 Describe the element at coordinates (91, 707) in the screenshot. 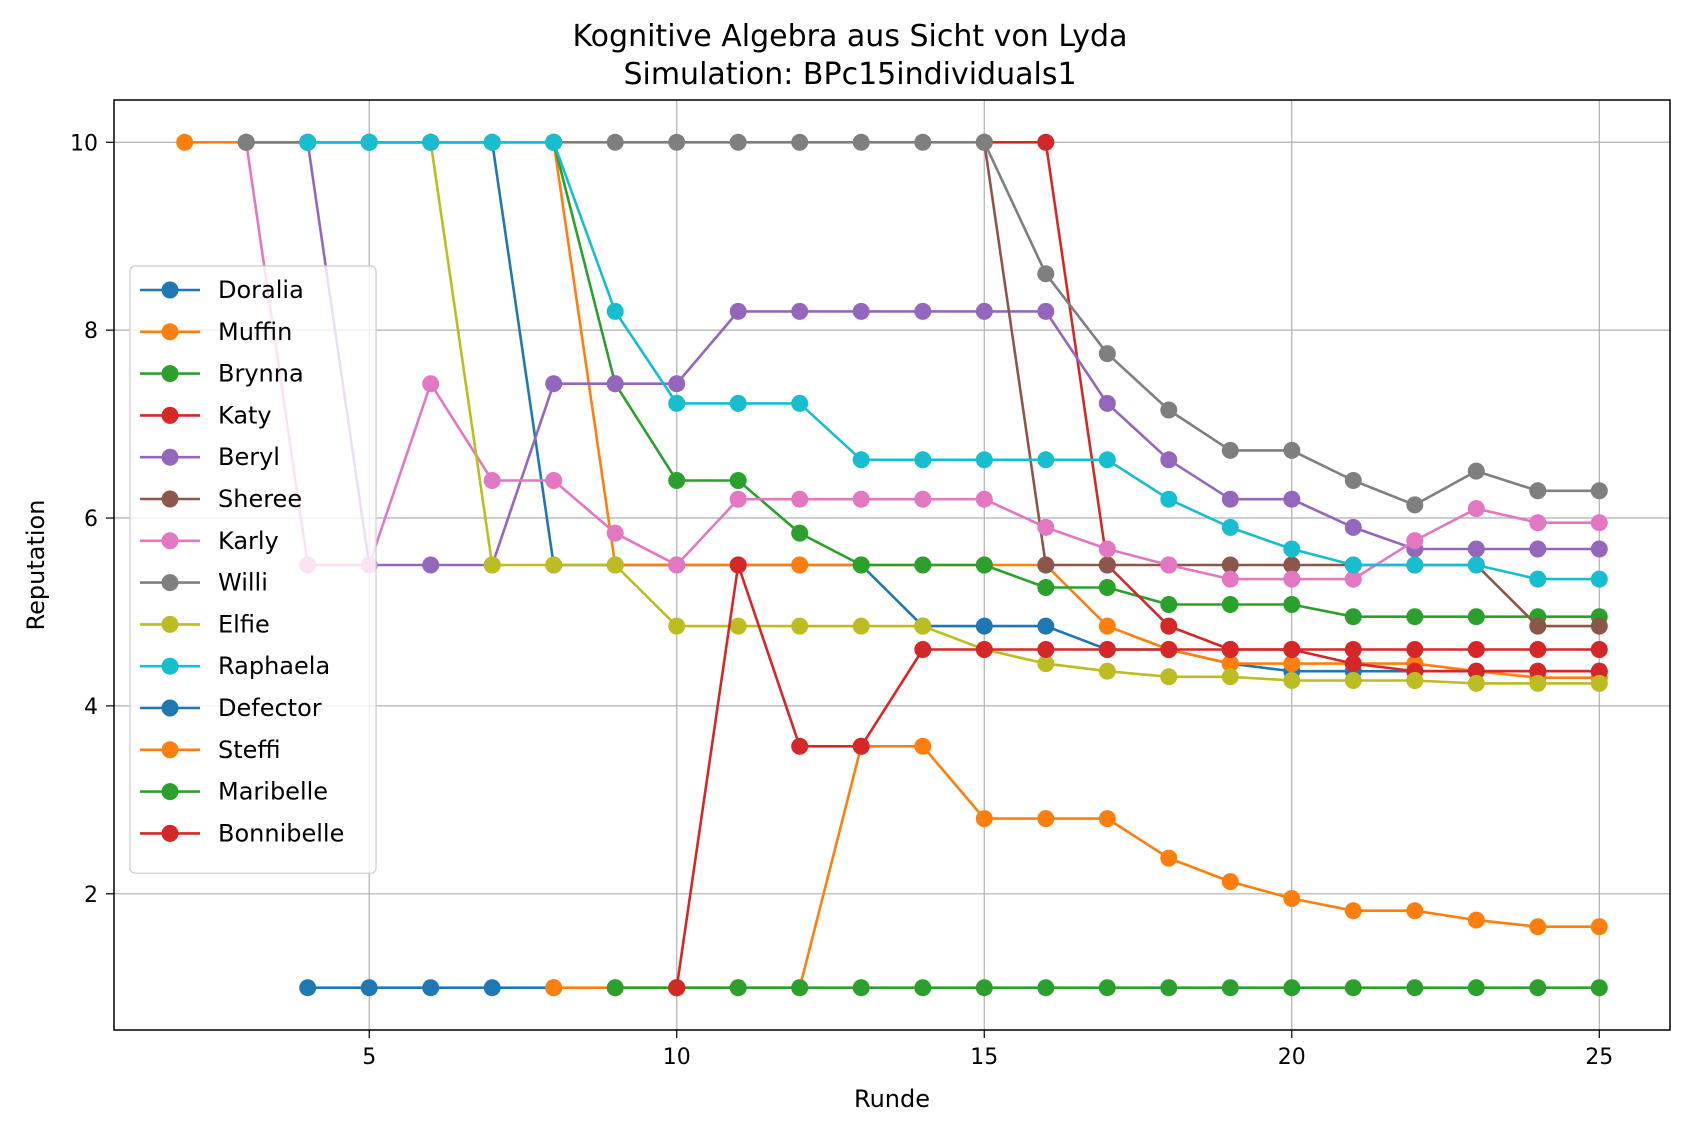

I see `y-tick-label: 4` at that location.